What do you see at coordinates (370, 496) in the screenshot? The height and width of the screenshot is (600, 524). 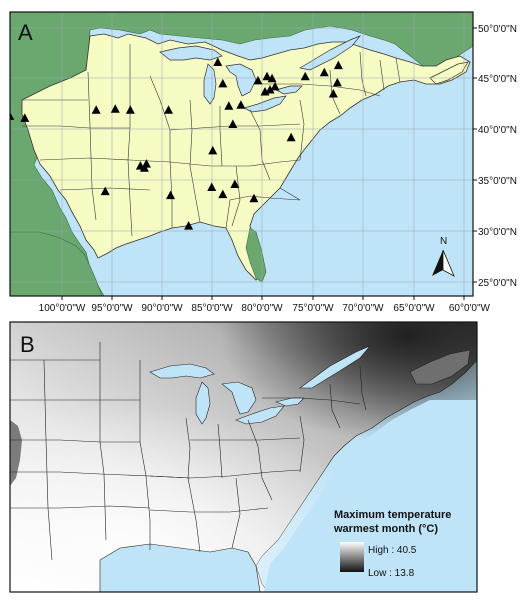 I see `atlantic-ocean` at bounding box center [370, 496].